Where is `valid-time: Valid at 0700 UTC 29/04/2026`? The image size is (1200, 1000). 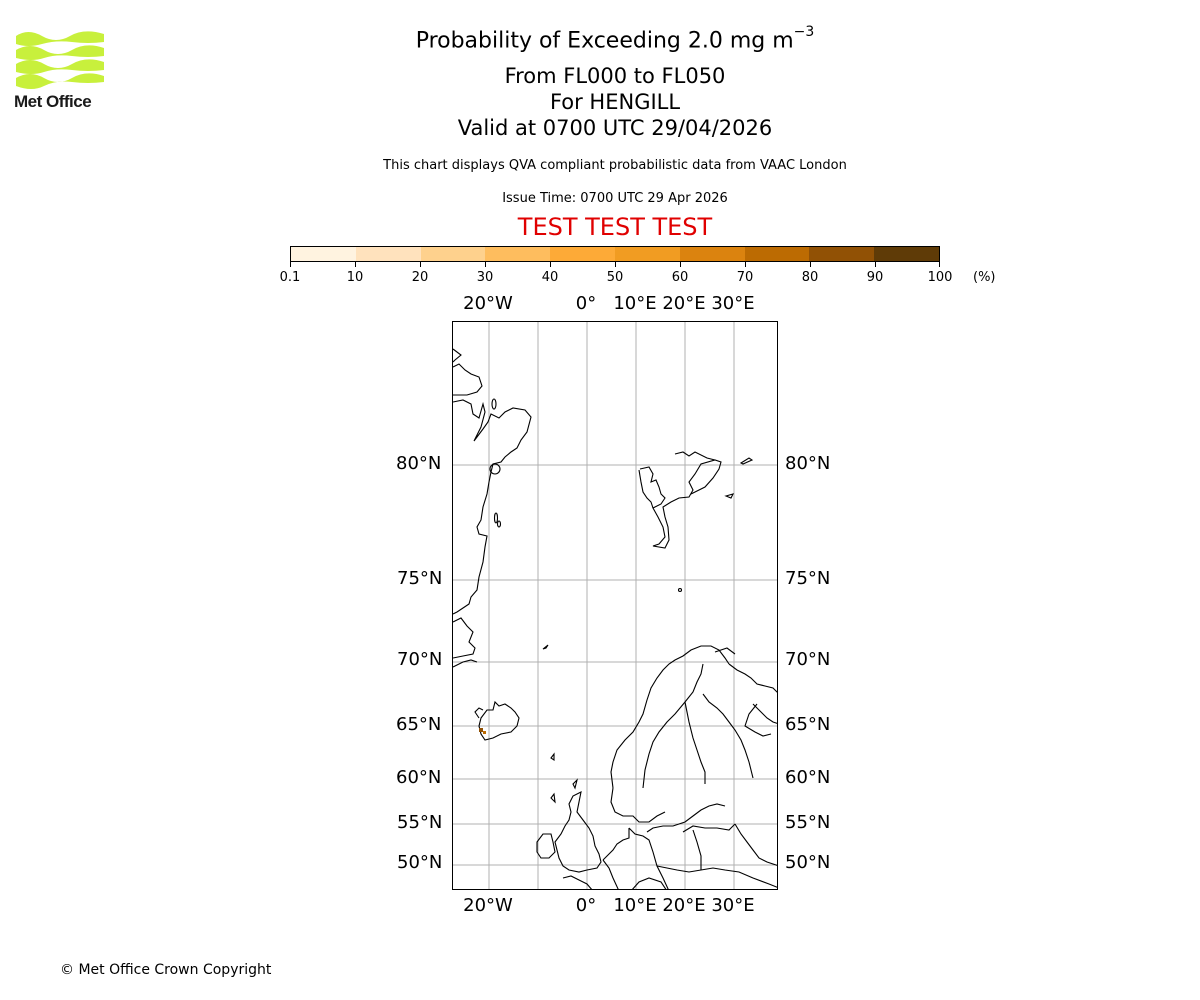 valid-time: Valid at 0700 UTC 29/04/2026 is located at coordinates (615, 128).